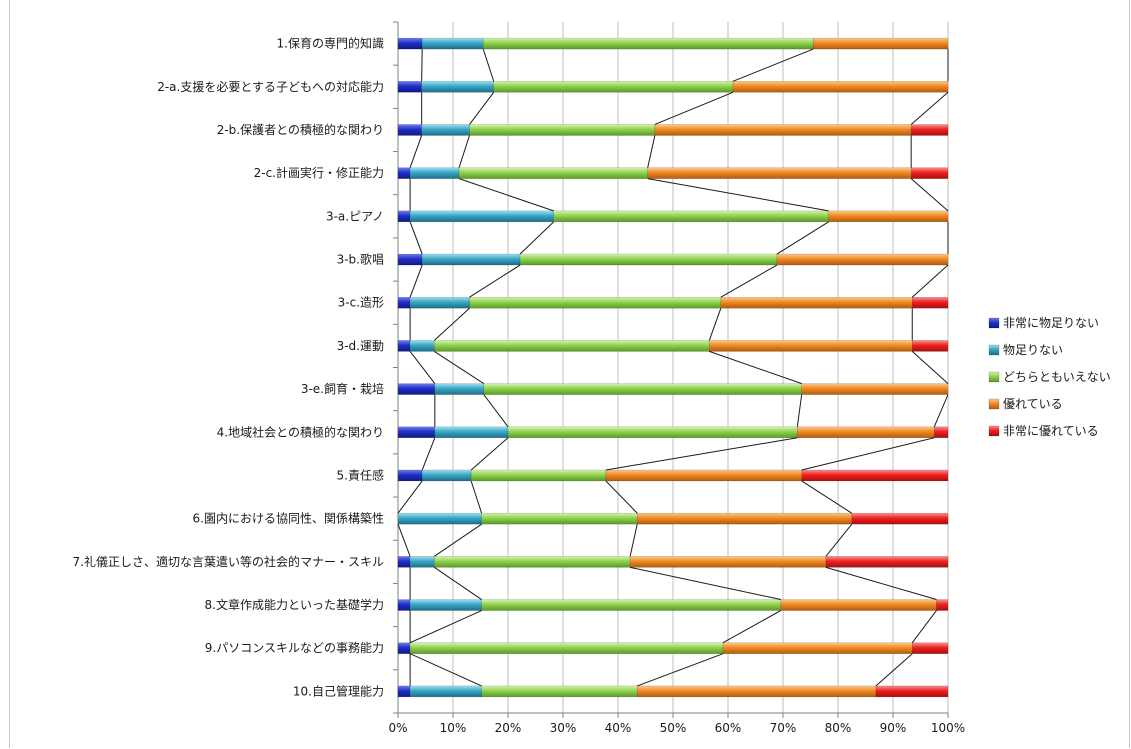 This screenshot has height=749, width=1131. What do you see at coordinates (453, 728) in the screenshot?
I see `x-tick-label: 10%` at bounding box center [453, 728].